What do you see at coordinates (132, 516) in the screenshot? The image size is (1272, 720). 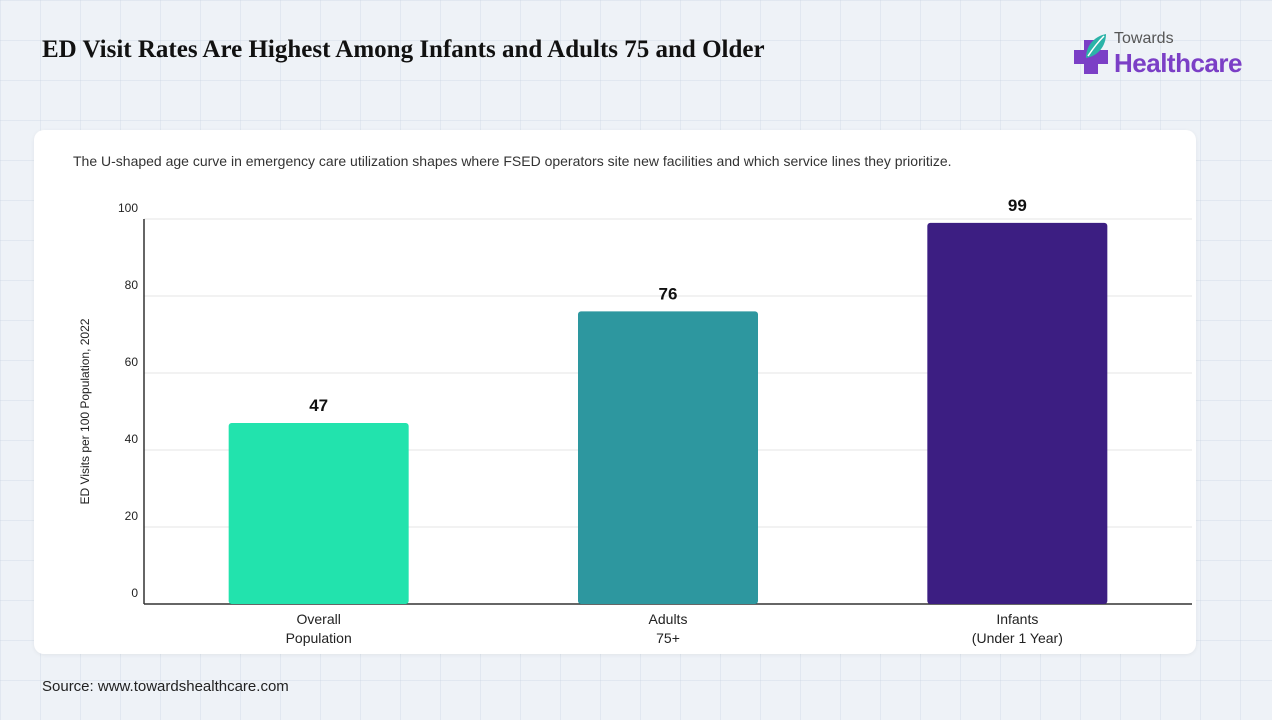 I see `y-tick-label: 20` at bounding box center [132, 516].